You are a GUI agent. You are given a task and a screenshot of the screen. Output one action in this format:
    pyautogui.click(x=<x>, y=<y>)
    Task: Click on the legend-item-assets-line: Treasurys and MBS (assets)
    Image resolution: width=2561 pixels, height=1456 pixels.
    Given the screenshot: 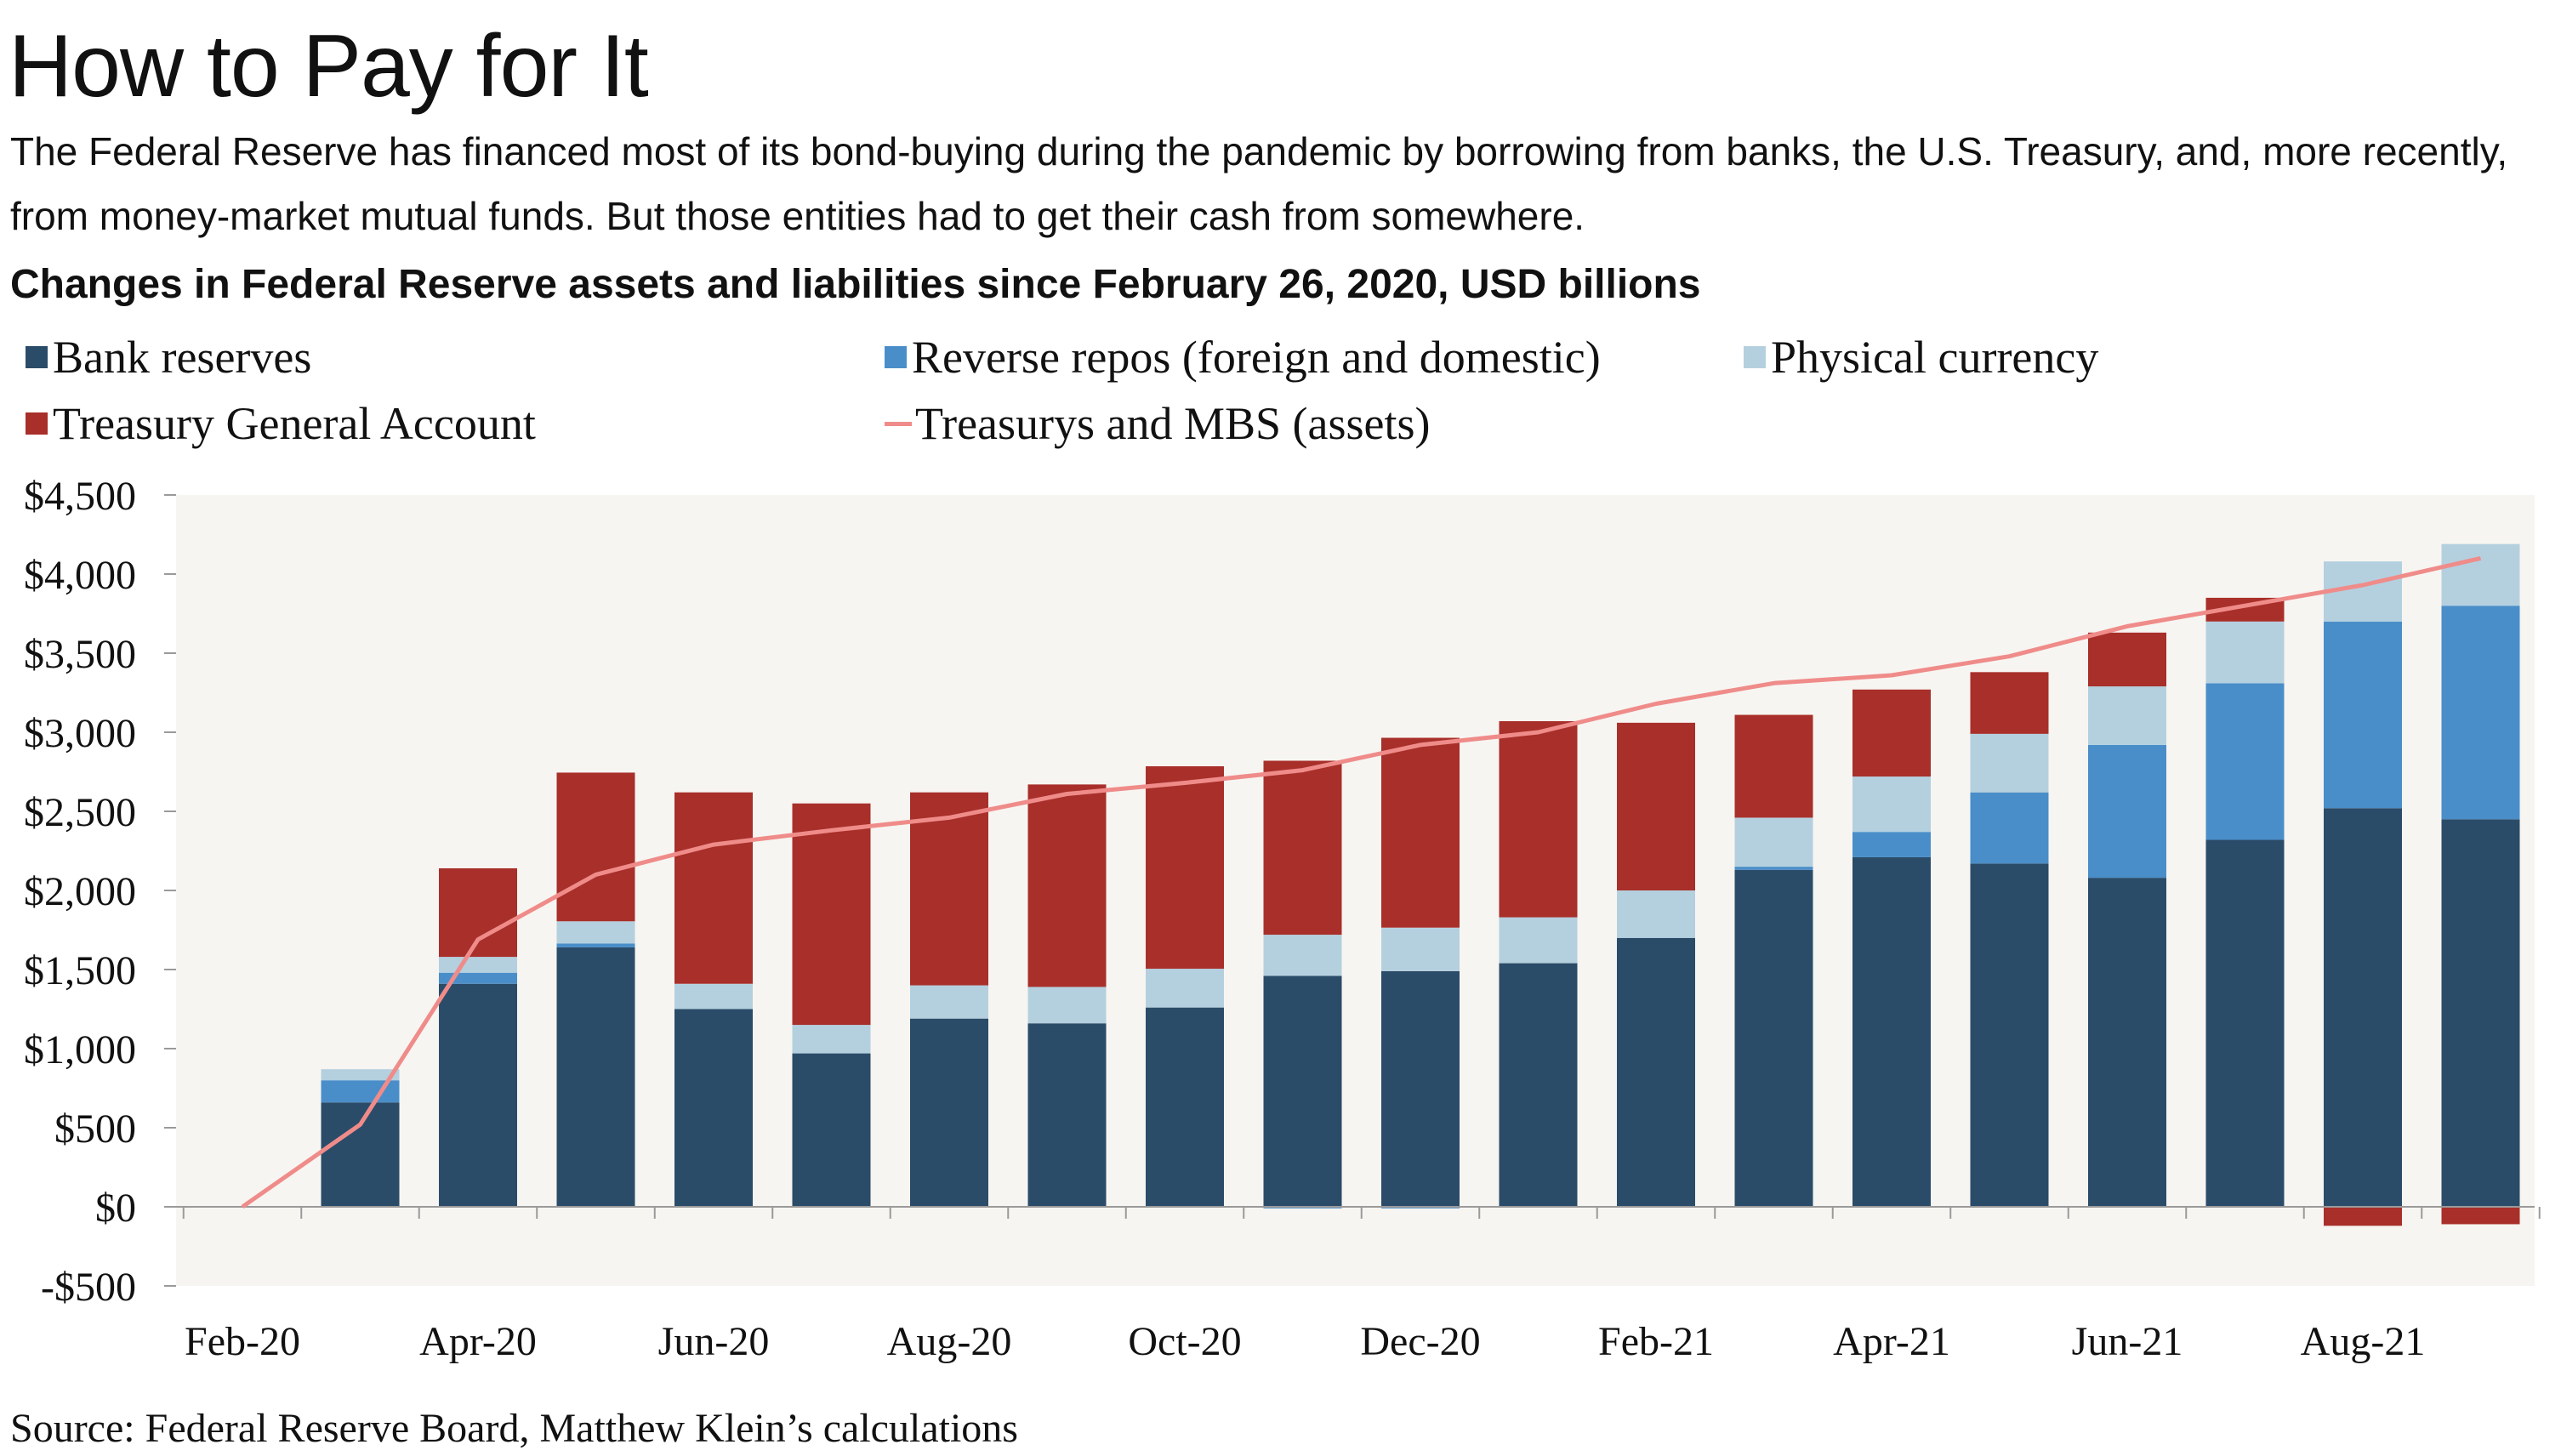 What is the action you would take?
    pyautogui.click(x=1158, y=423)
    